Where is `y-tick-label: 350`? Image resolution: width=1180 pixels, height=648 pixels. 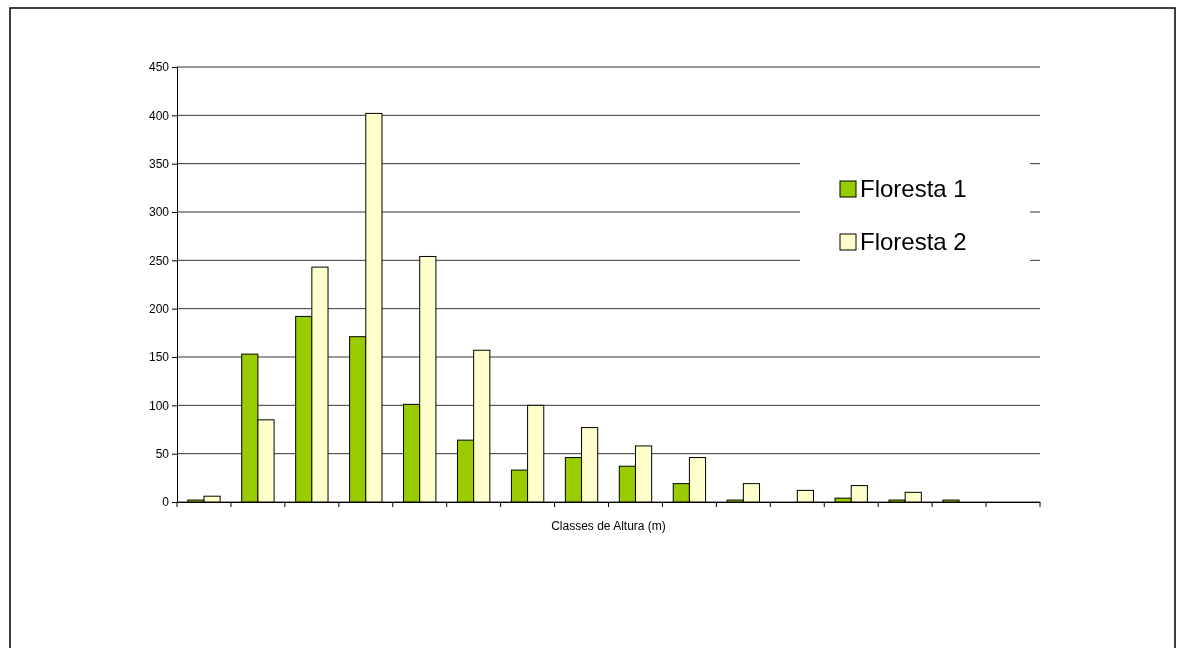 y-tick-label: 350 is located at coordinates (159, 164).